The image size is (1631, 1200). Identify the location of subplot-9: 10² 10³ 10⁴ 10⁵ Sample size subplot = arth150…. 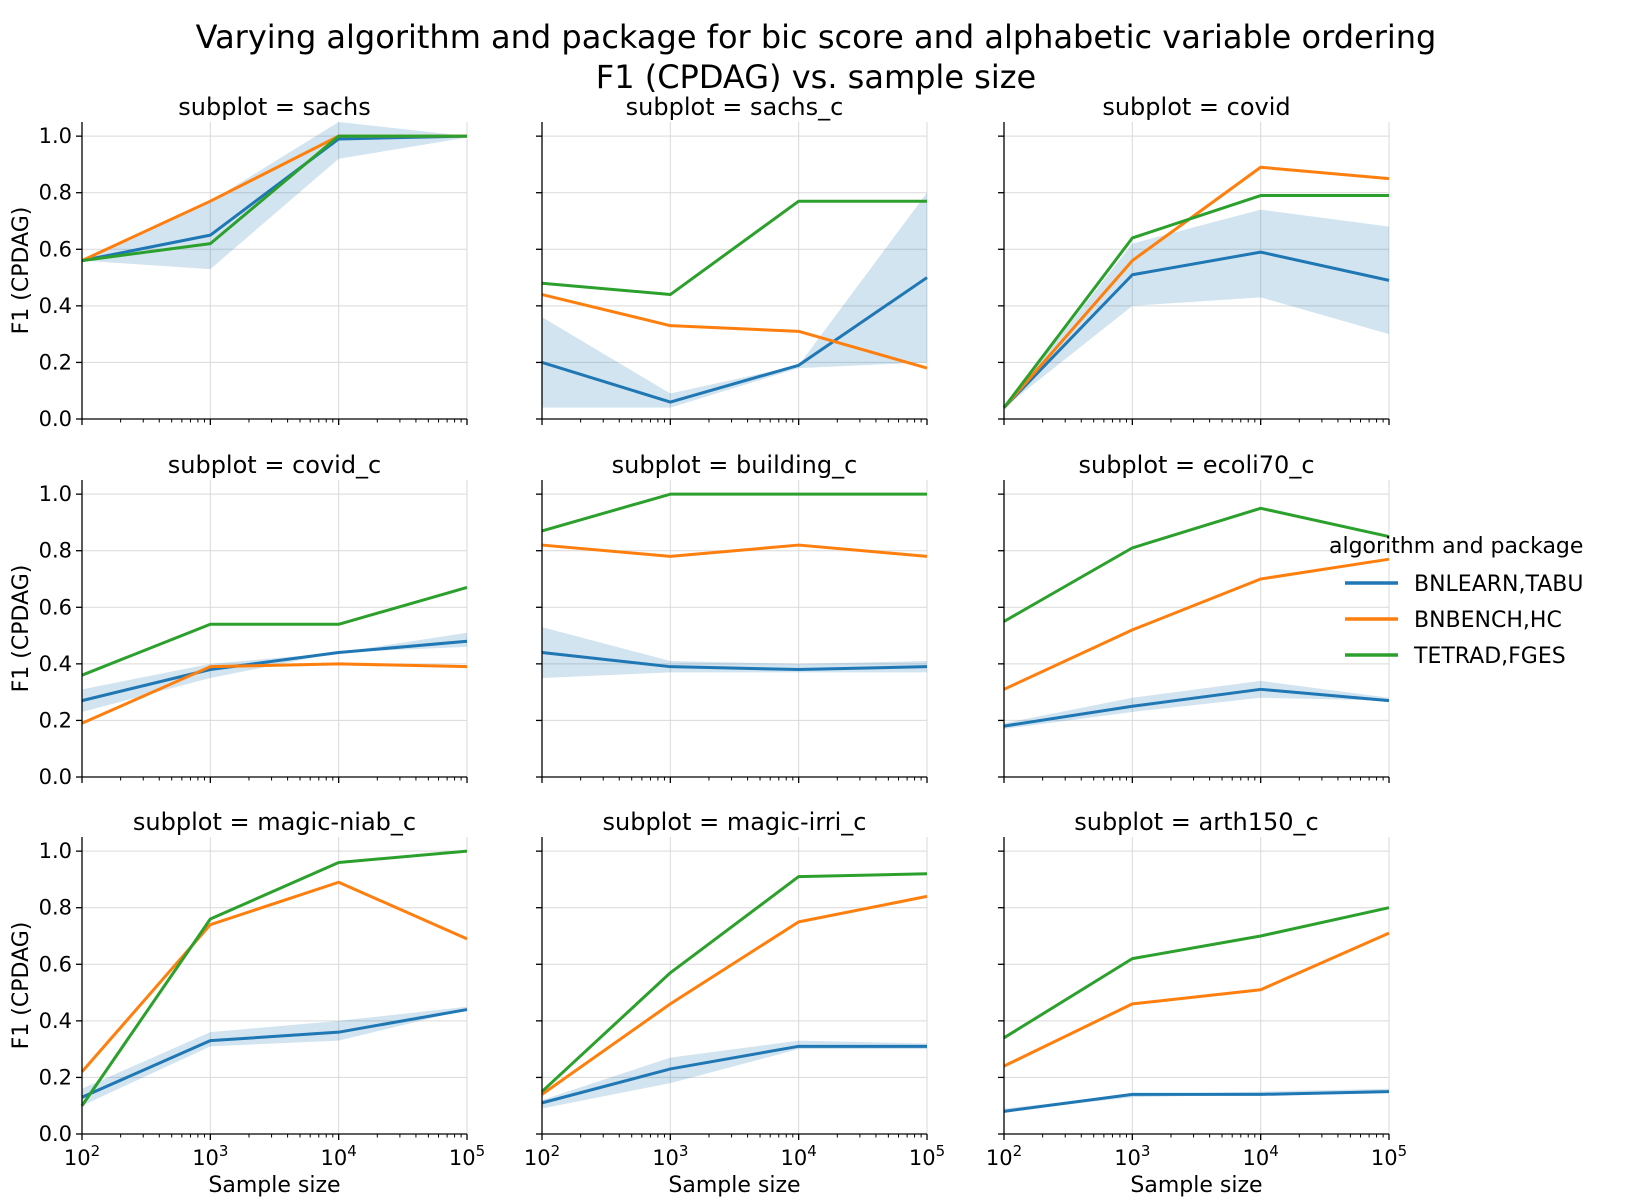
(1196, 1003).